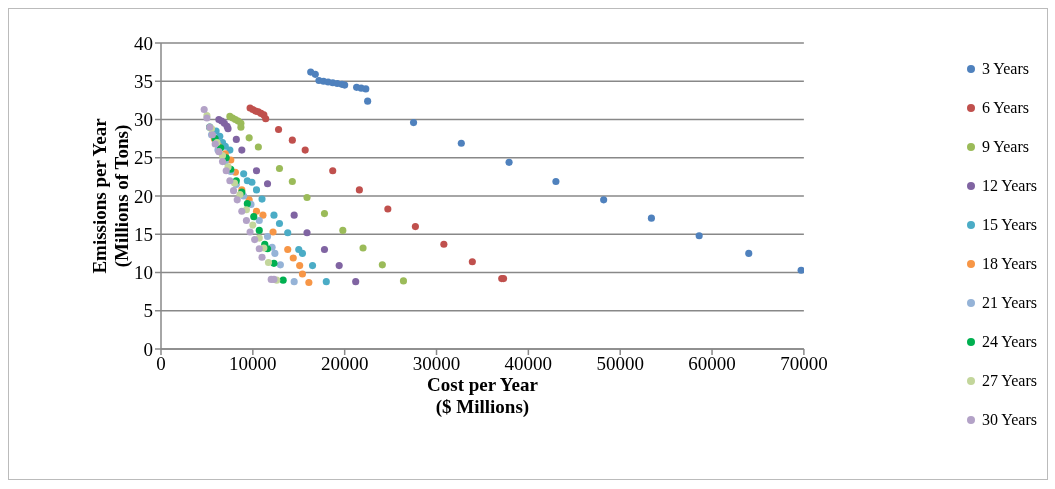  What do you see at coordinates (483, 396) in the screenshot?
I see `x-axis-title: Cost per Year ($ Millions)` at bounding box center [483, 396].